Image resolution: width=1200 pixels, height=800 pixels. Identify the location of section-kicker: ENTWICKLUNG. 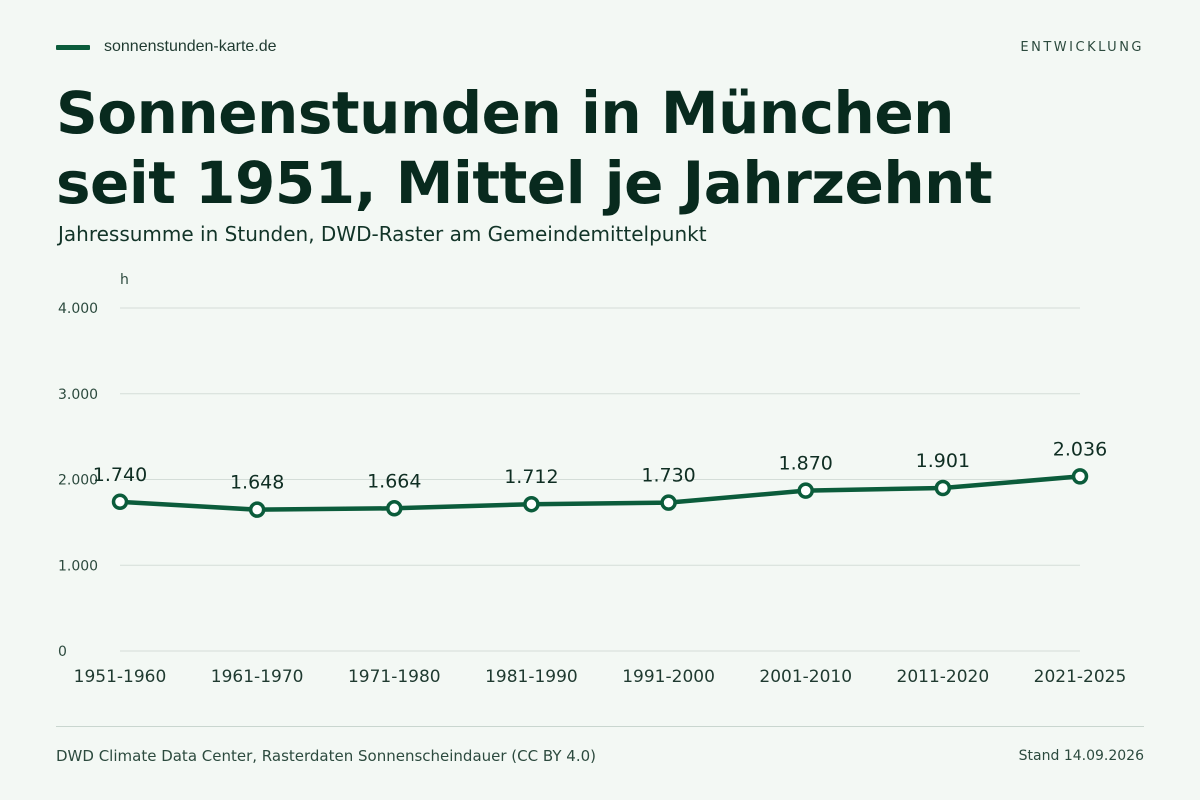
(1082, 47).